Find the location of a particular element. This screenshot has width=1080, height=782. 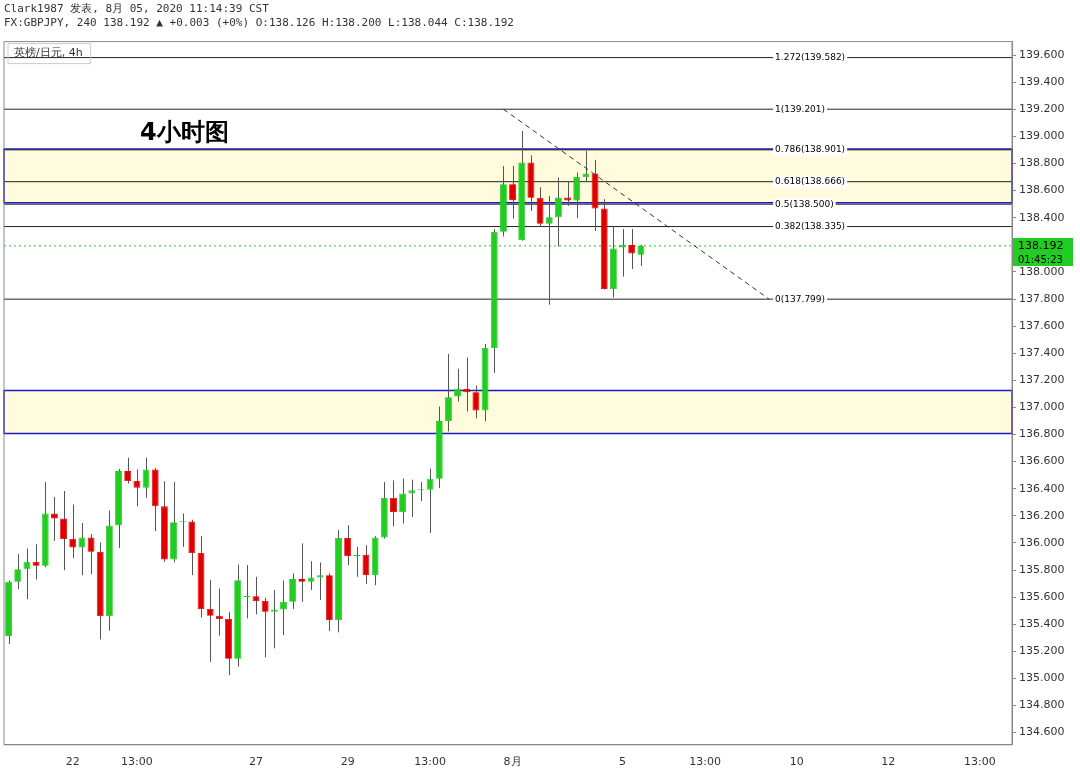

x-tick-label: 29 is located at coordinates (347, 762).